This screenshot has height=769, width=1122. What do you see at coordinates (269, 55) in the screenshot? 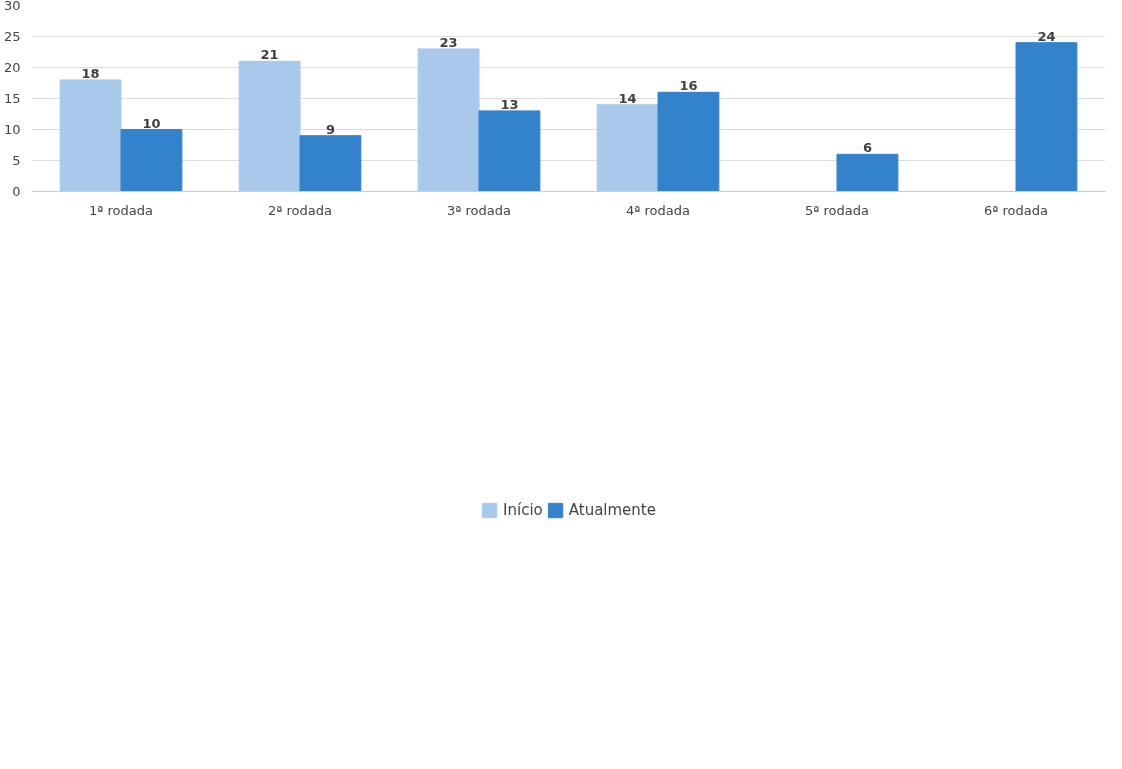
I see `data-label: 21` at bounding box center [269, 55].